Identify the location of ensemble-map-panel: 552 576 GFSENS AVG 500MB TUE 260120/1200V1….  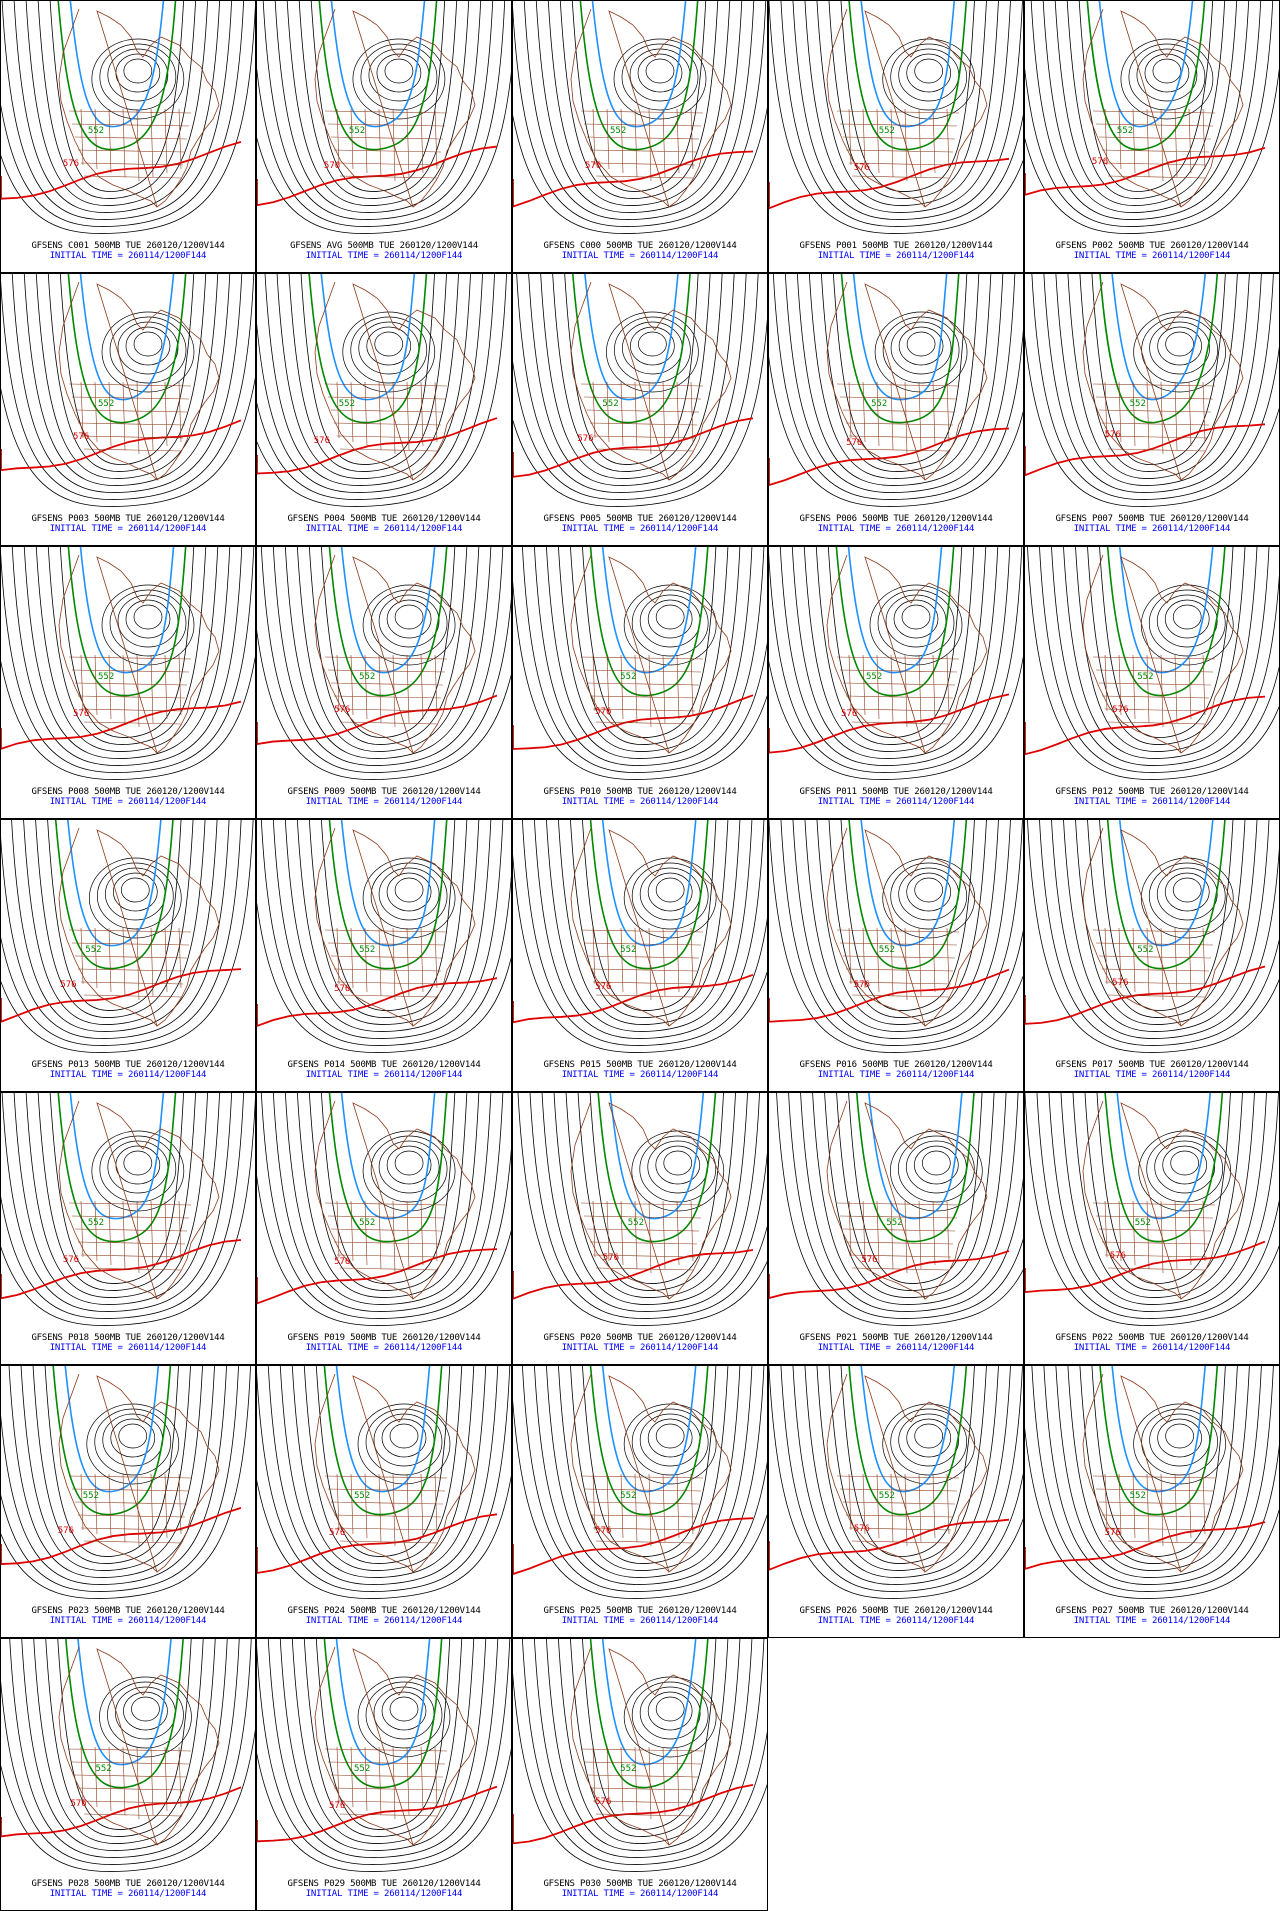
(384, 136).